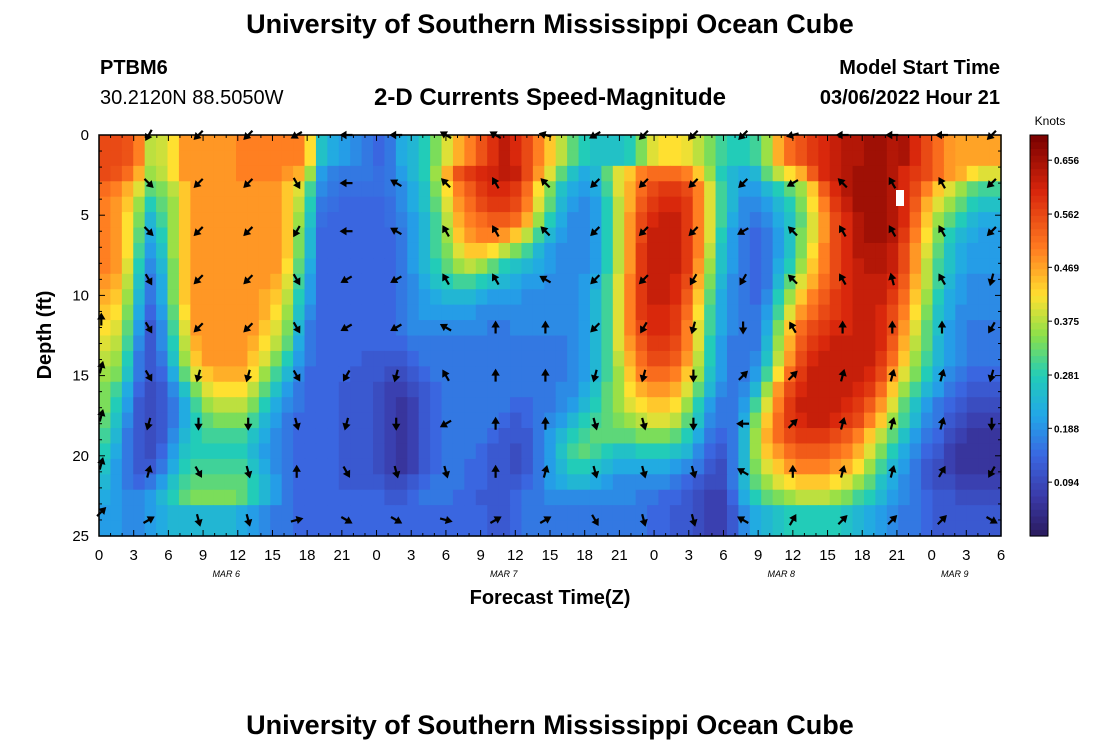 This screenshot has height=750, width=1100. Describe the element at coordinates (550, 555) in the screenshot. I see `x-tick-label: 15` at that location.